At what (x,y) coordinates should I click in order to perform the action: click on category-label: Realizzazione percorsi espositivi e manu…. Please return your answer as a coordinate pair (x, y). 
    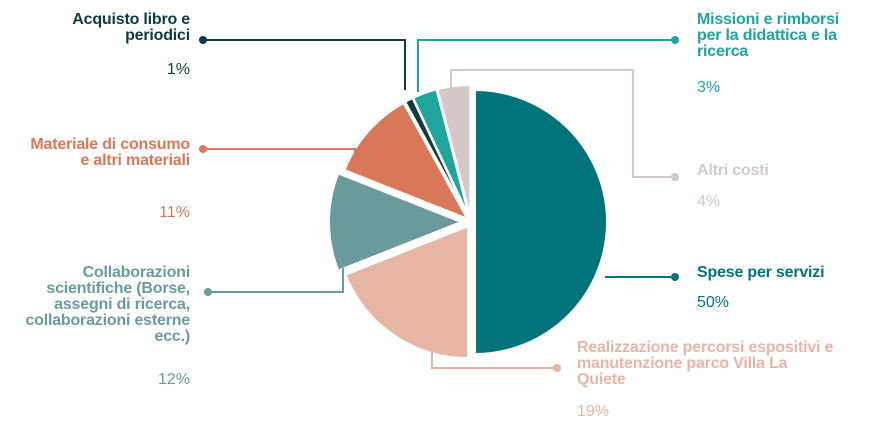
    Looking at the image, I should click on (705, 363).